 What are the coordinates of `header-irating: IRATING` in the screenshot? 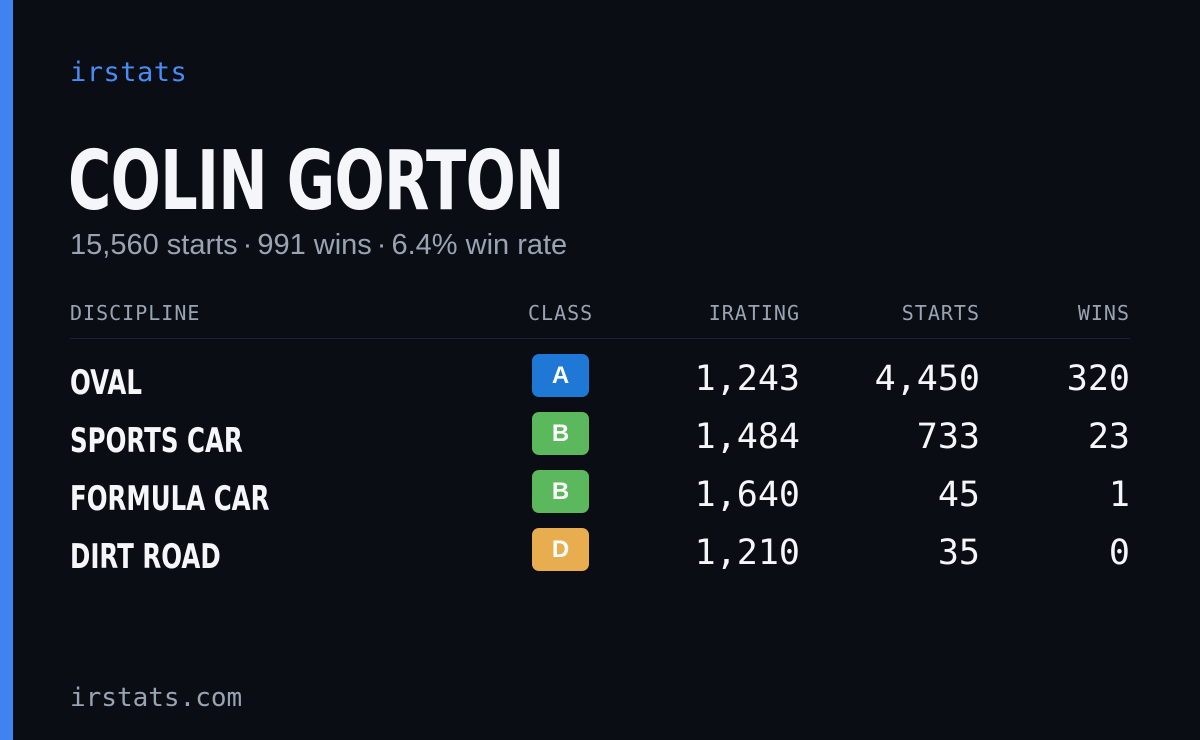 It's located at (754, 313).